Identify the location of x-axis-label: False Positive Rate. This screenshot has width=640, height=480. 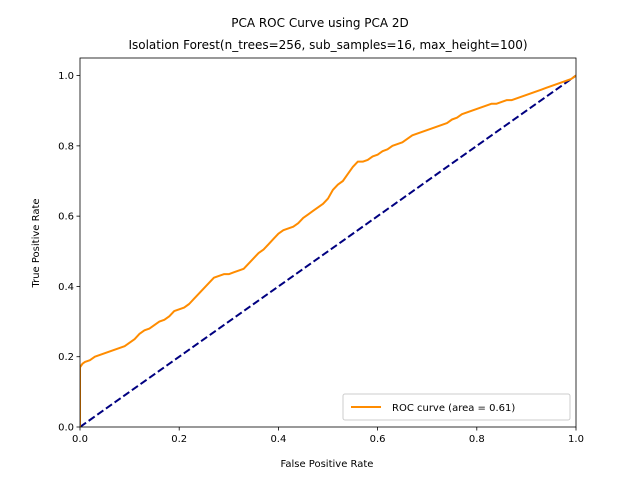
(327, 464).